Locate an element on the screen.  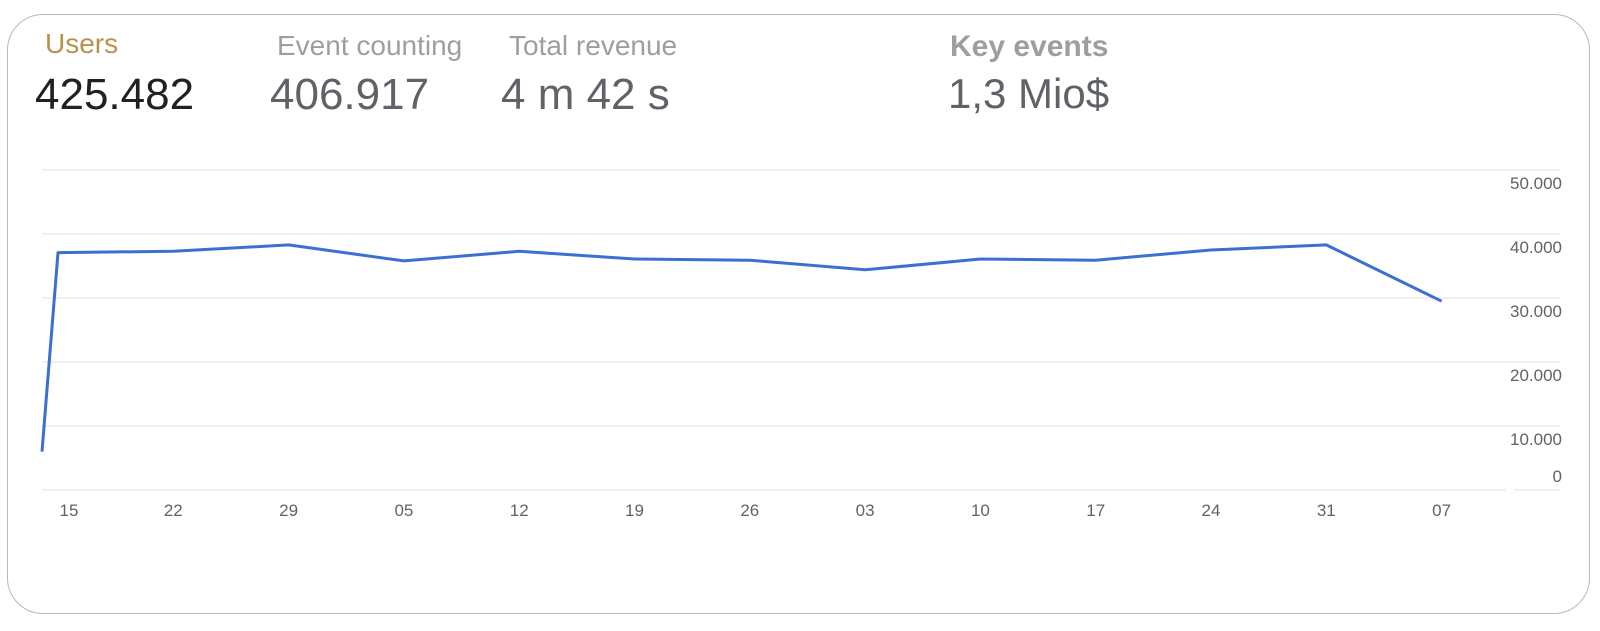
x-tick-label: 24 is located at coordinates (1211, 510).